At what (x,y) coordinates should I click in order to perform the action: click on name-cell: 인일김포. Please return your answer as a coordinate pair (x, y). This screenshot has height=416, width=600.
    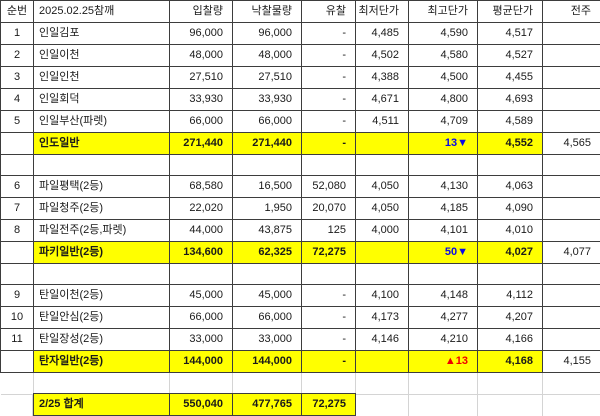
    Looking at the image, I should click on (102, 34).